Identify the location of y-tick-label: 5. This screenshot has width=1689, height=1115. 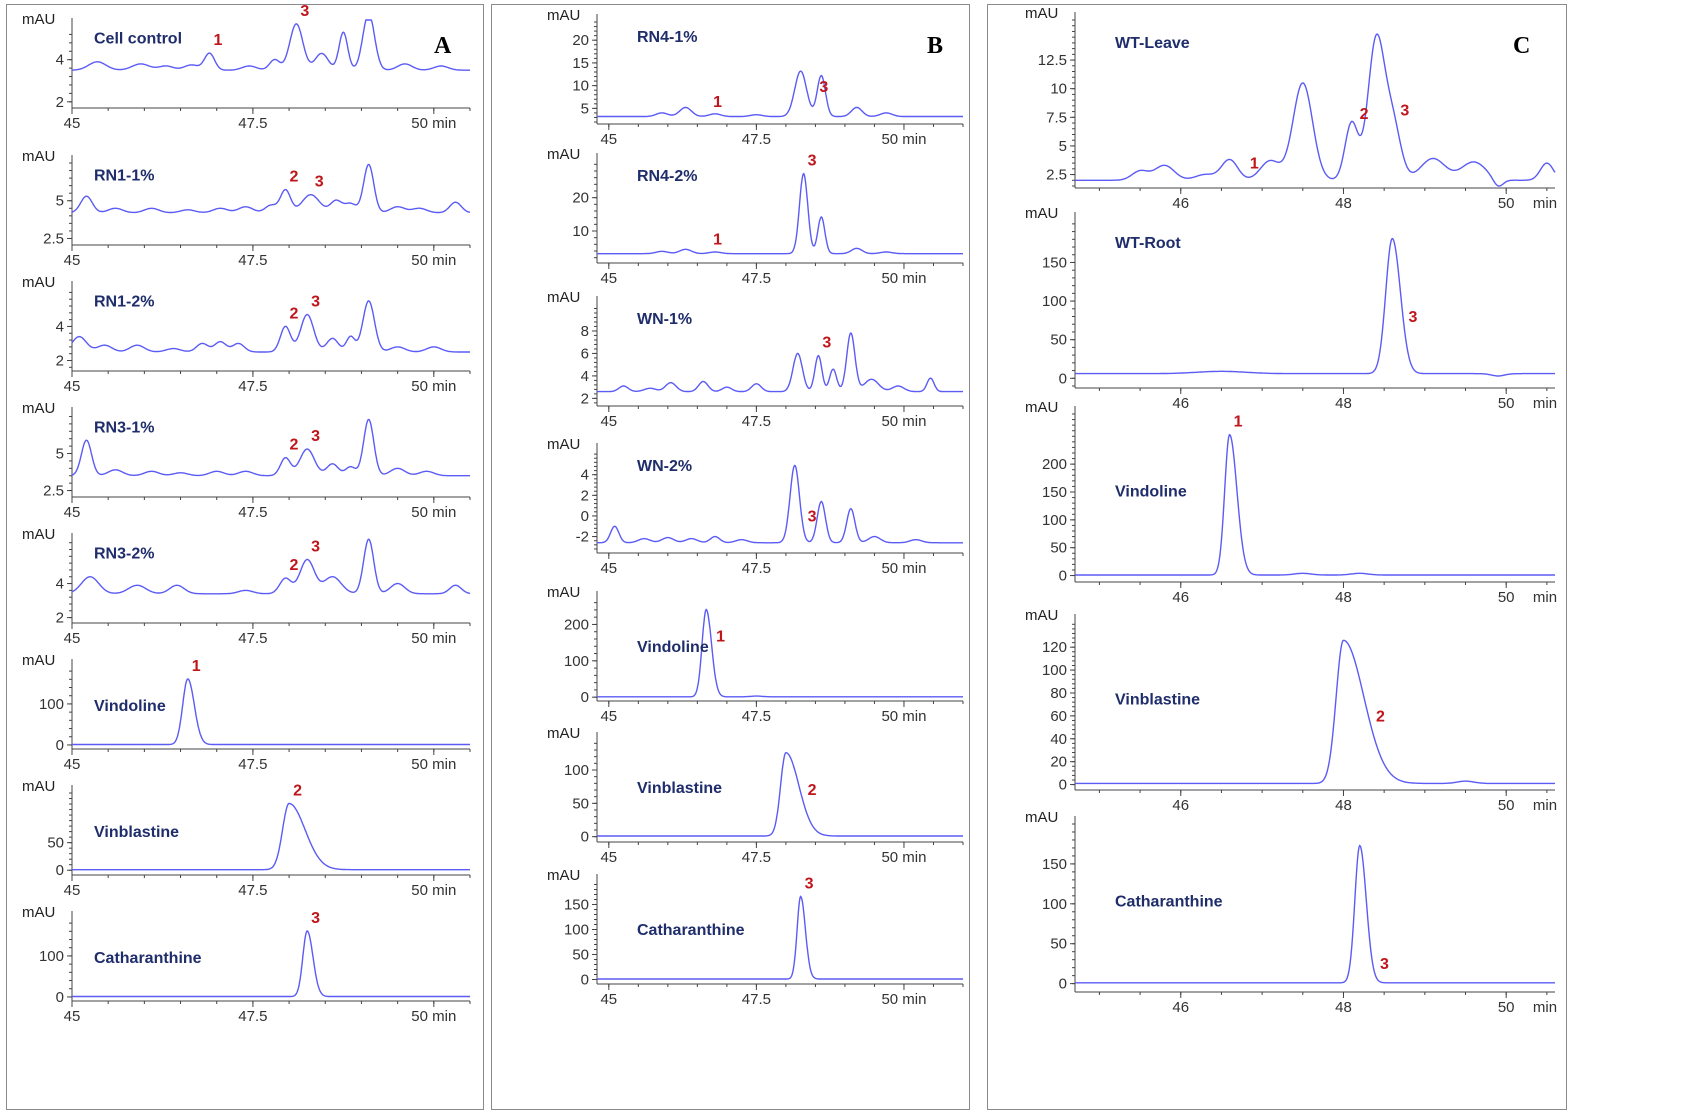
(60, 454).